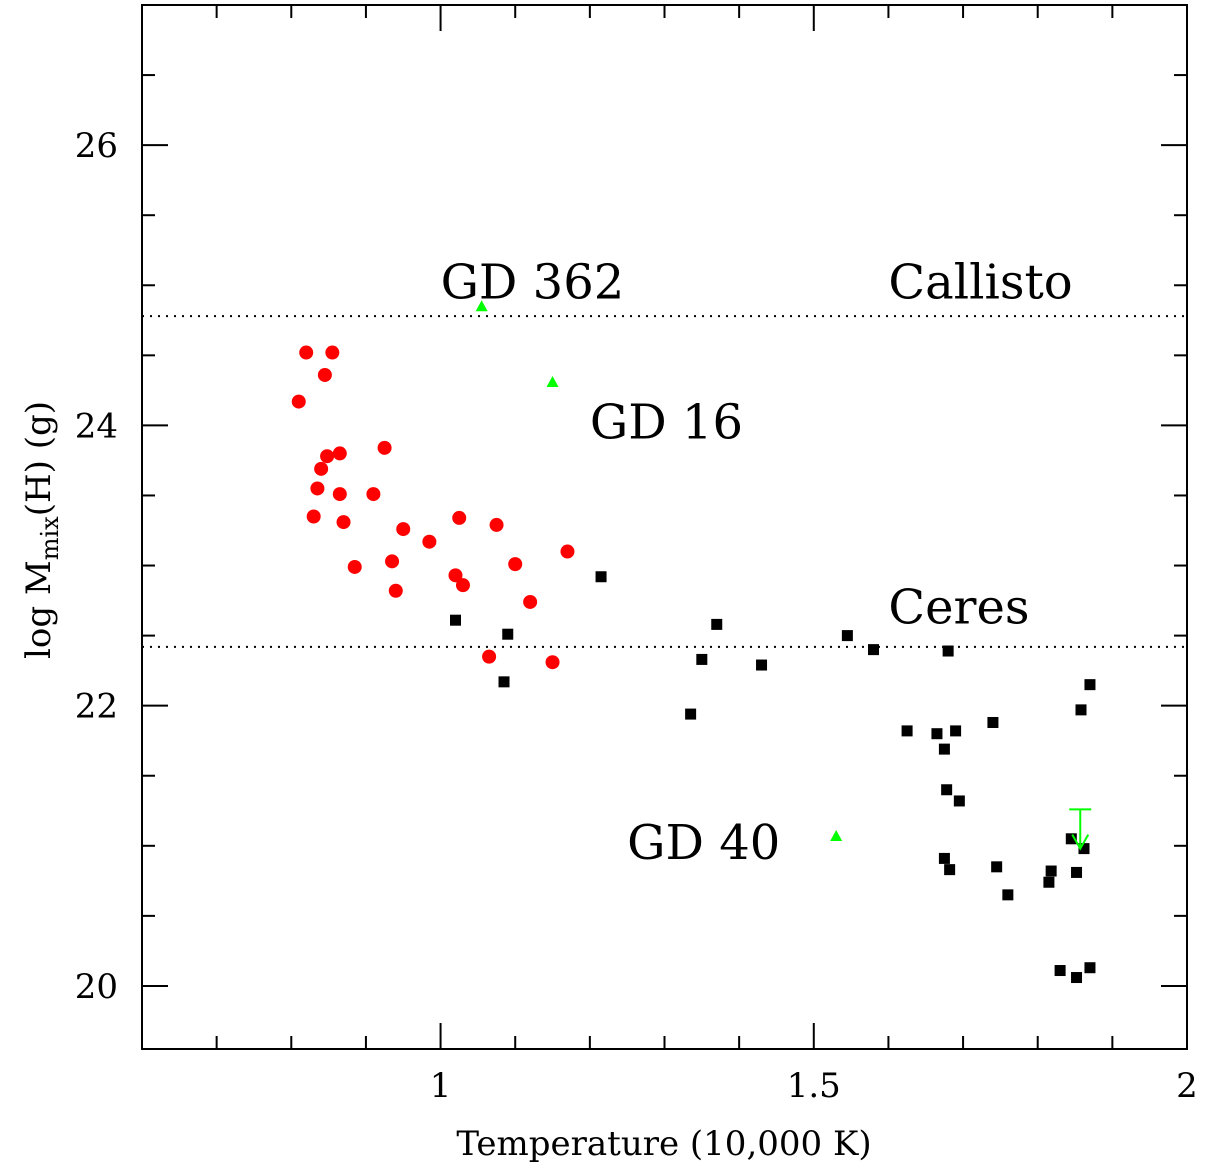 This screenshot has width=1211, height=1169. What do you see at coordinates (1187, 1086) in the screenshot?
I see `x-tick-label: 2` at bounding box center [1187, 1086].